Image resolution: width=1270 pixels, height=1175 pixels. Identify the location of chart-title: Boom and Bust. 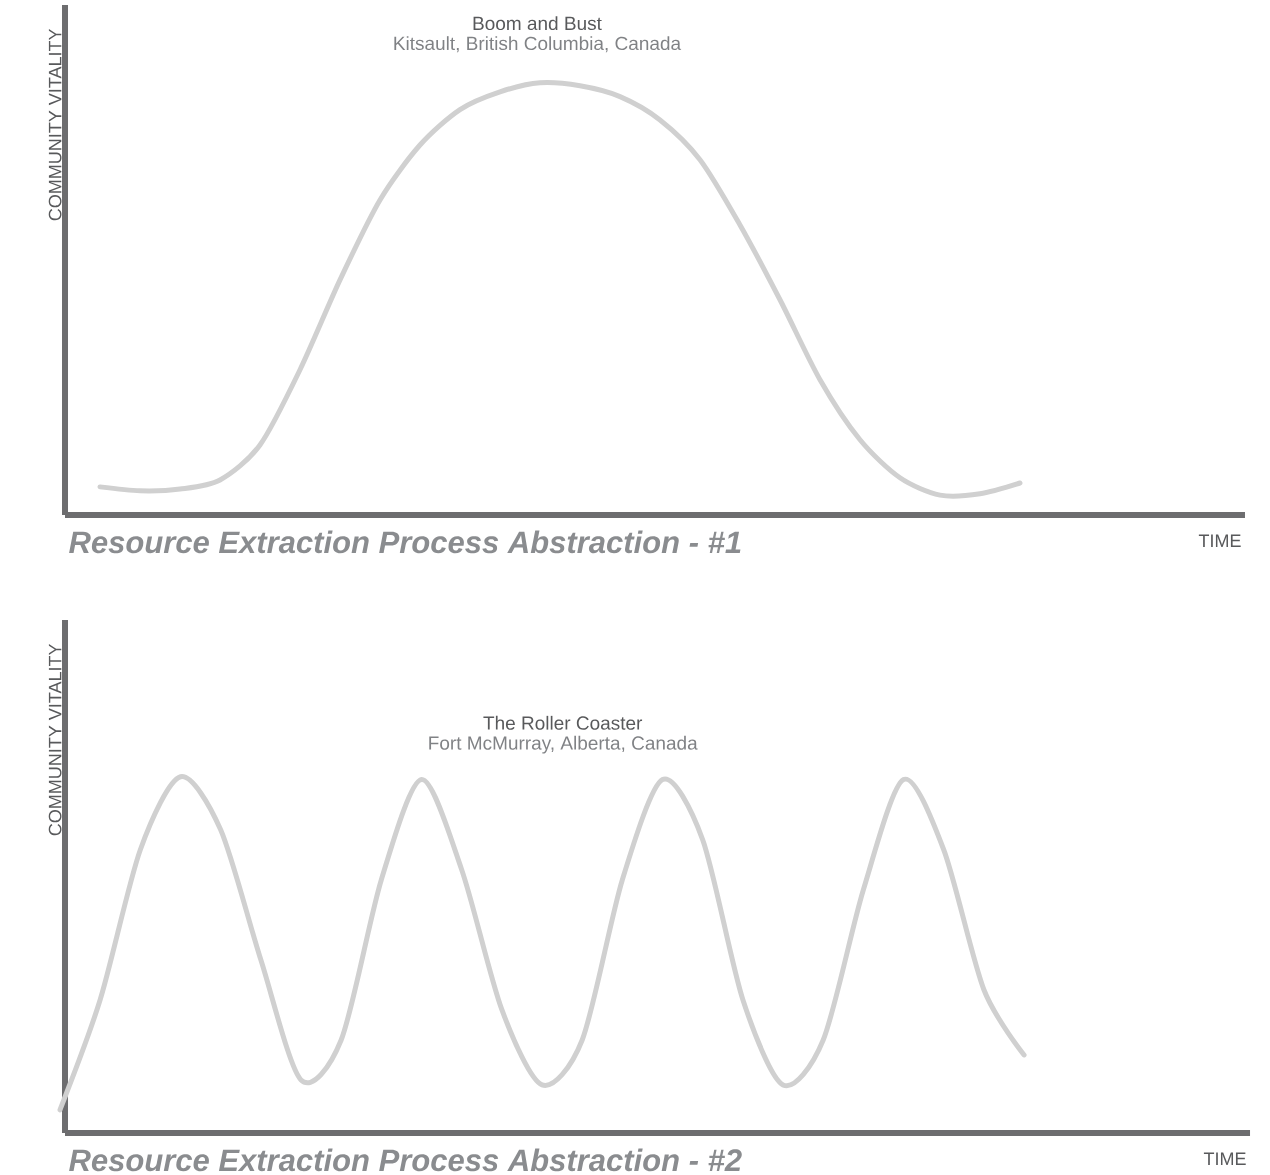
(537, 23).